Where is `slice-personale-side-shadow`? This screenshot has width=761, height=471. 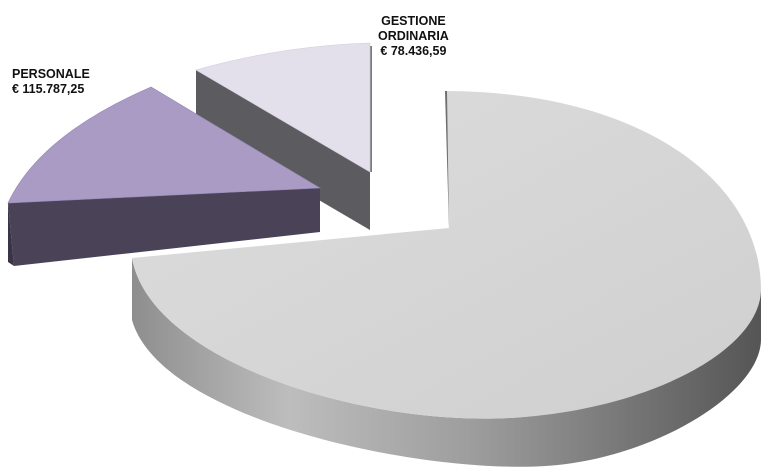 slice-personale-side-shadow is located at coordinates (11, 234).